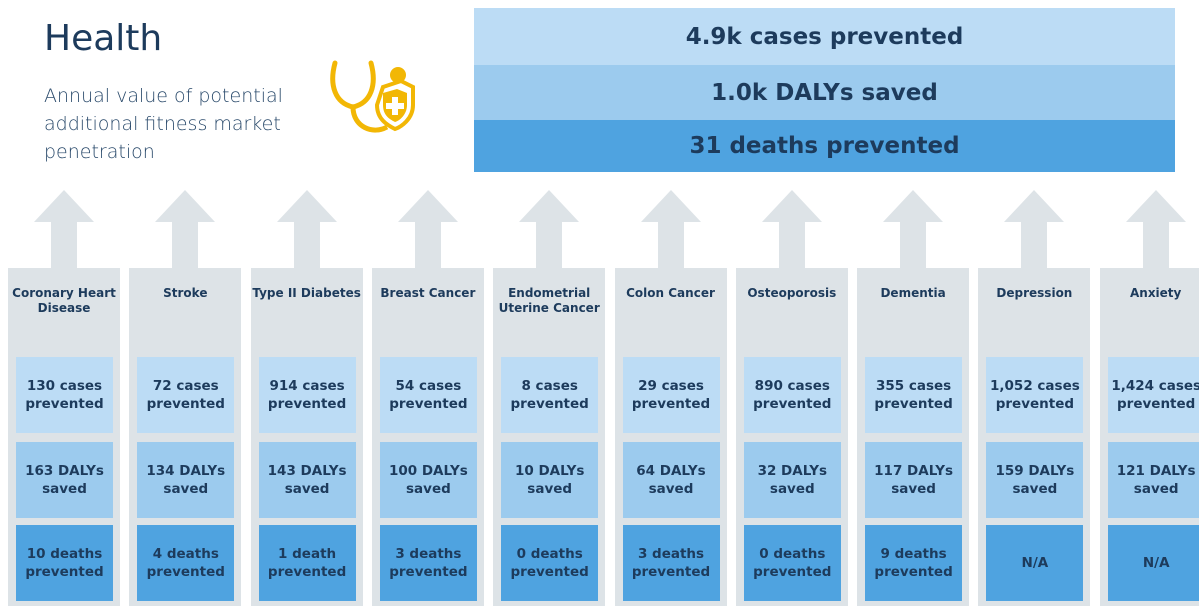 The width and height of the screenshot is (1199, 606). What do you see at coordinates (792, 480) in the screenshot?
I see `dalys-cell: 32 DALYs saved` at bounding box center [792, 480].